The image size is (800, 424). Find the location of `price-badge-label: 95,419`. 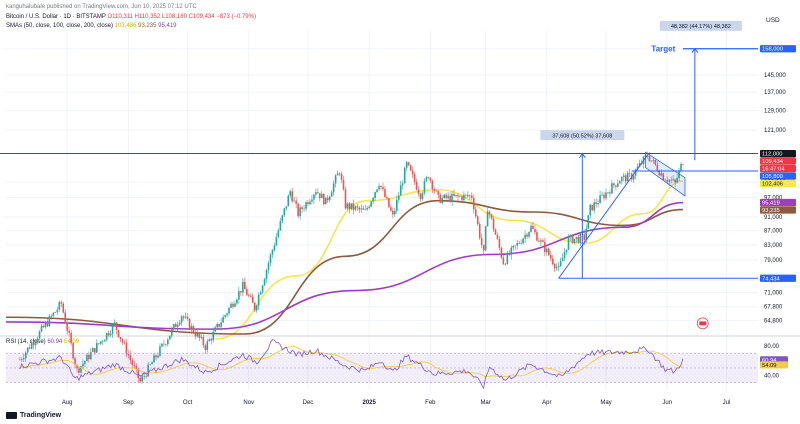

price-badge-label: 95,419 is located at coordinates (771, 204).